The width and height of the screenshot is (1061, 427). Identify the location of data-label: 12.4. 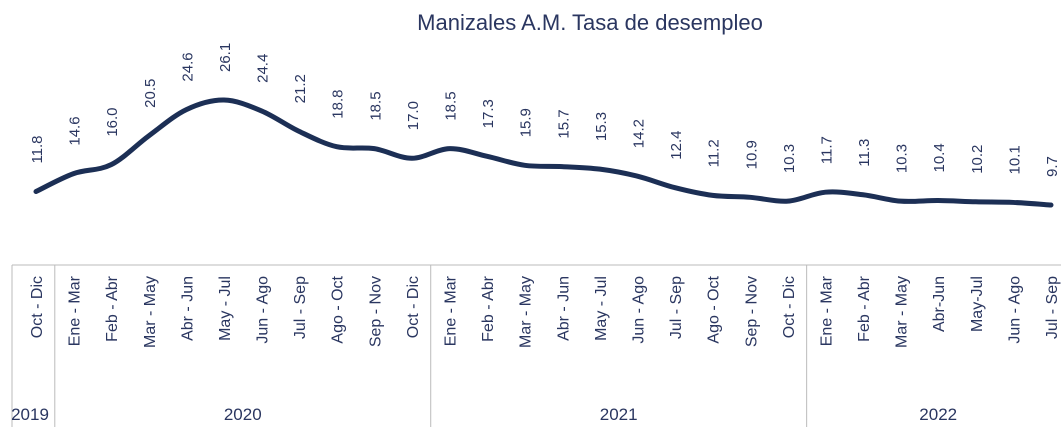
(676, 145).